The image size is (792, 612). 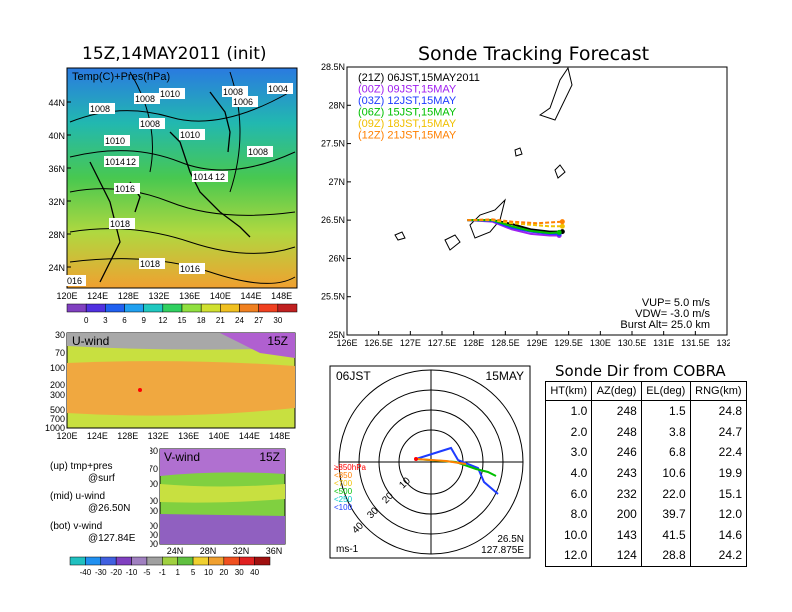 I want to click on v-wind-lat-ticks: 24N 28N 32N 36N, so click(x=225, y=551).